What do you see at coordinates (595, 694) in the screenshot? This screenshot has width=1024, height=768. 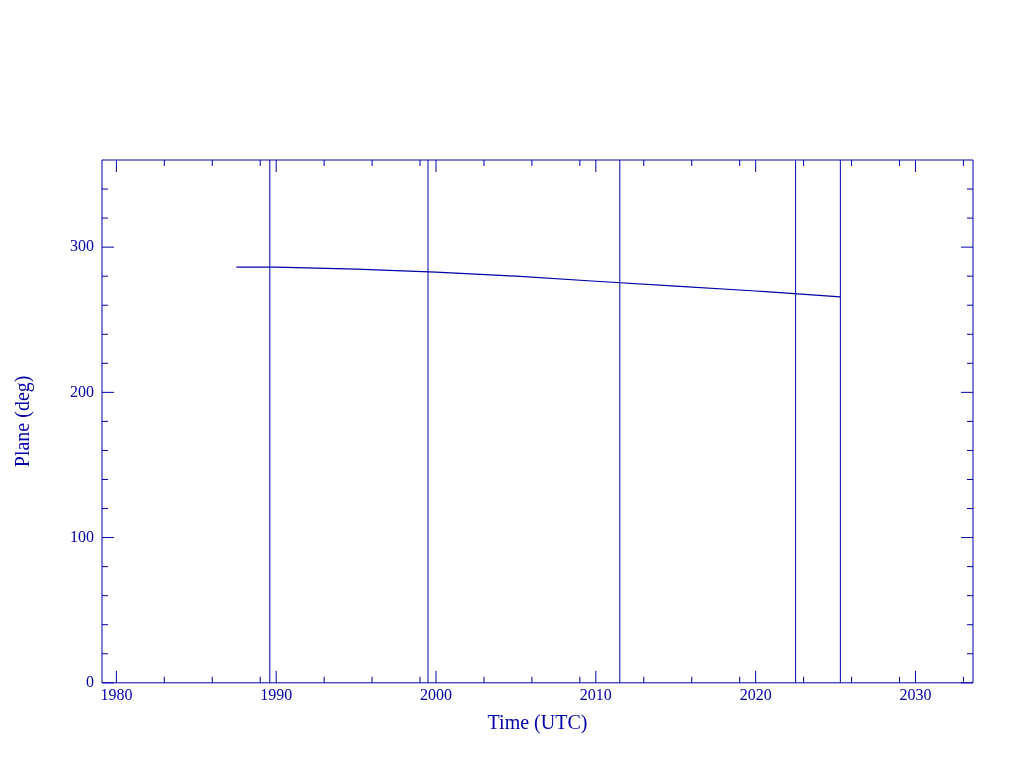 I see `x-tick-label: 2010` at bounding box center [595, 694].